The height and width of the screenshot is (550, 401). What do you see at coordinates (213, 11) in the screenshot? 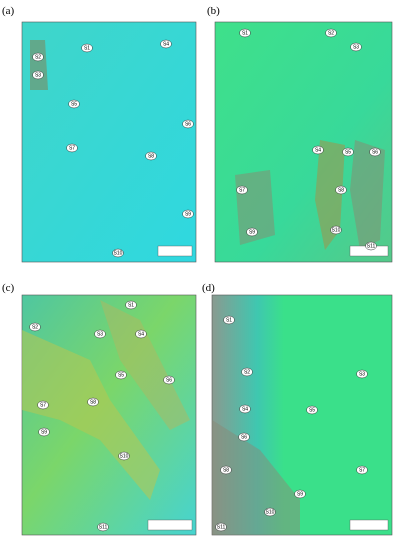
I see `panel-label: (b)` at bounding box center [213, 11].